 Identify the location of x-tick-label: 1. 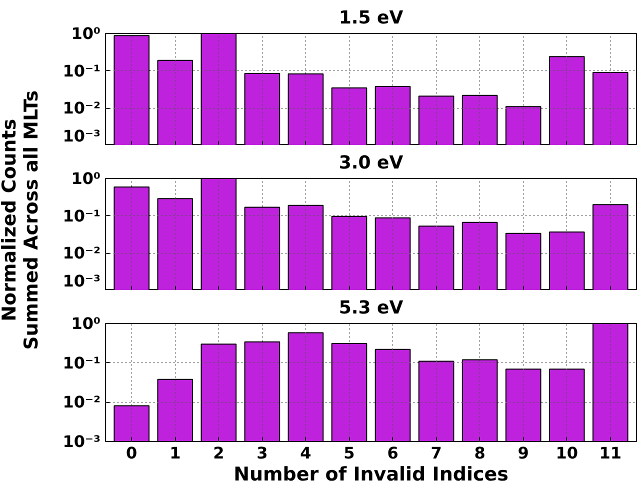
(175, 453).